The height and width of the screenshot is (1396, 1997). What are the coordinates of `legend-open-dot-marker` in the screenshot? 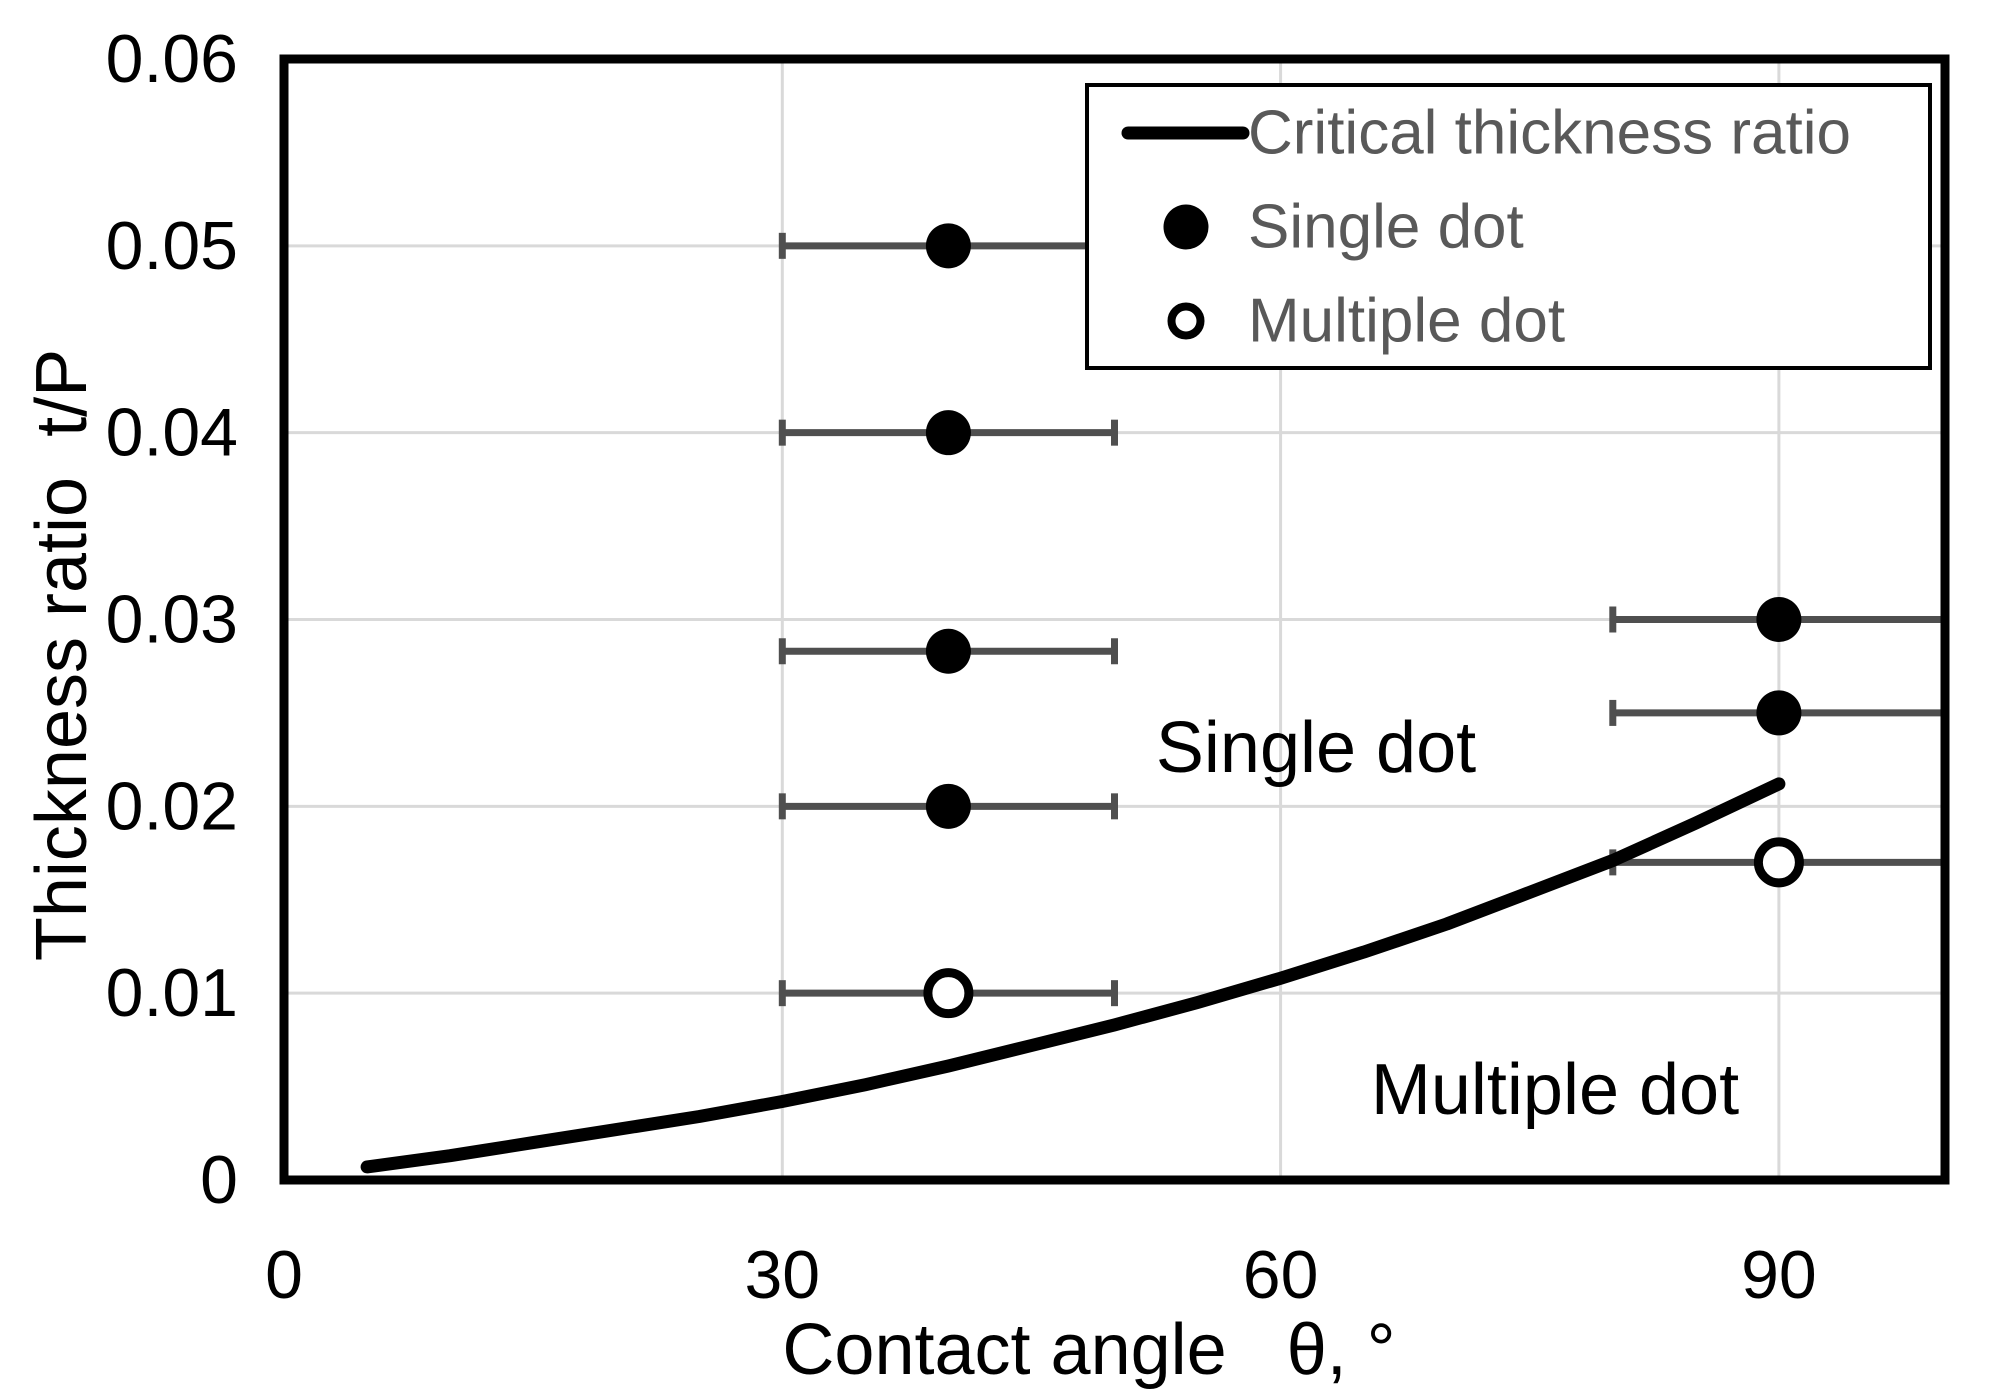 It's located at (1186, 321).